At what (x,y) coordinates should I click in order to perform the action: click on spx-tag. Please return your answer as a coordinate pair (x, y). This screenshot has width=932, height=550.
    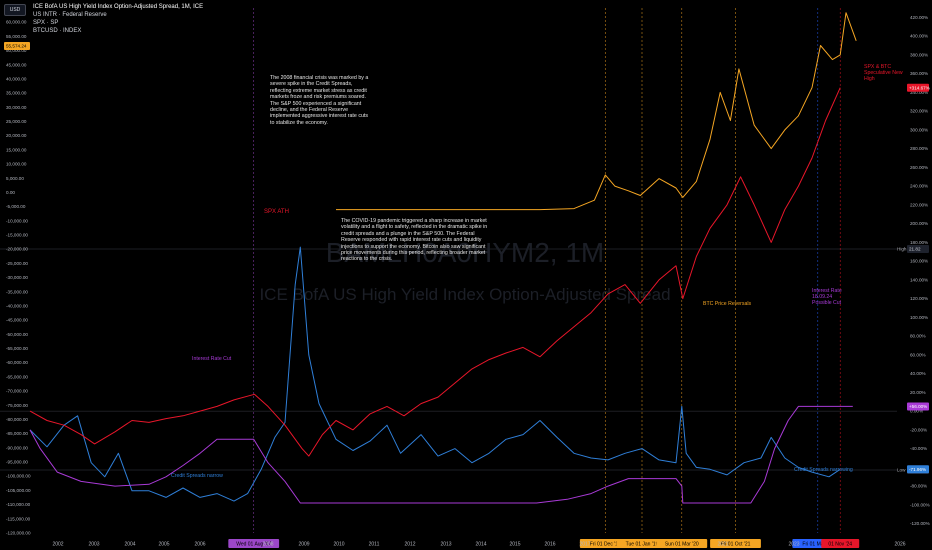
    Looking at the image, I should click on (918, 87).